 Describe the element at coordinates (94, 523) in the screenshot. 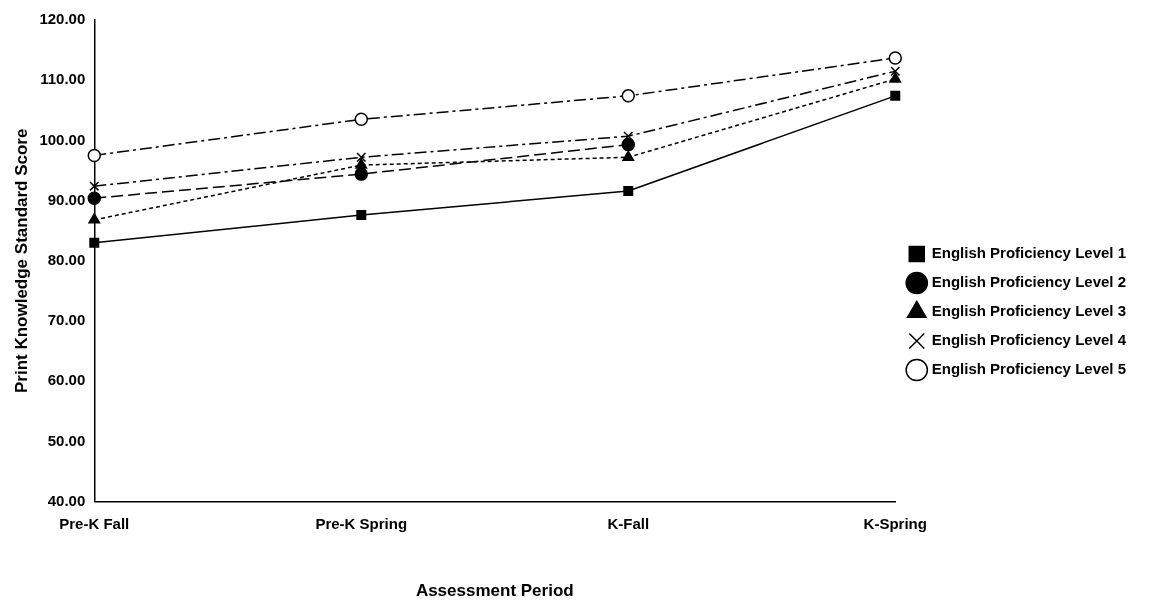

I see `x-tick-label: Pre-K Fall` at that location.